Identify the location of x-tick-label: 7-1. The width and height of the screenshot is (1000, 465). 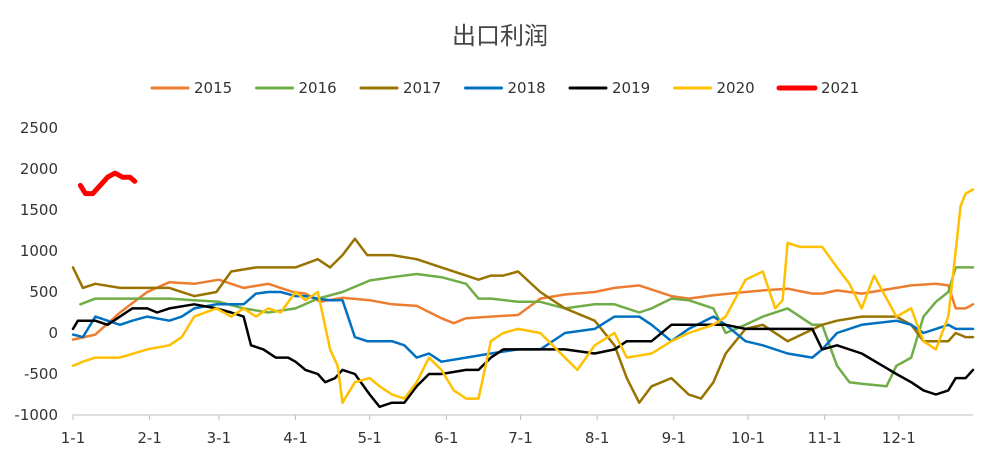
(520, 438).